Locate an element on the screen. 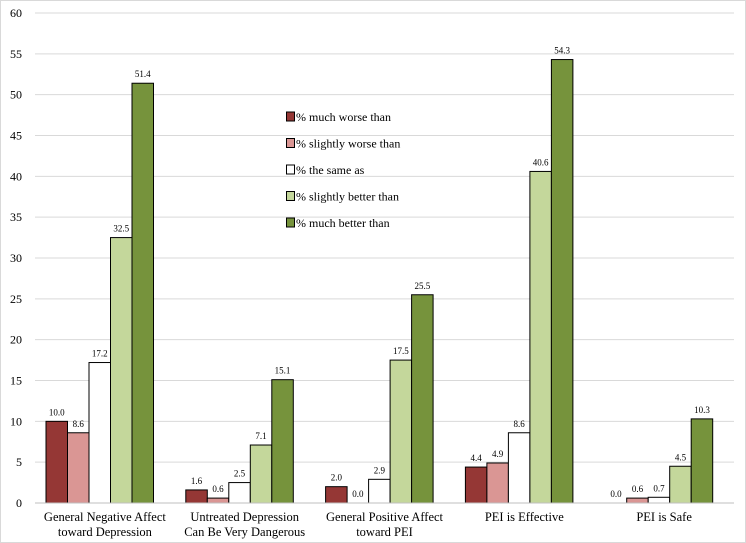 This screenshot has height=543, width=746. y-tick-label: 45 is located at coordinates (16, 136).